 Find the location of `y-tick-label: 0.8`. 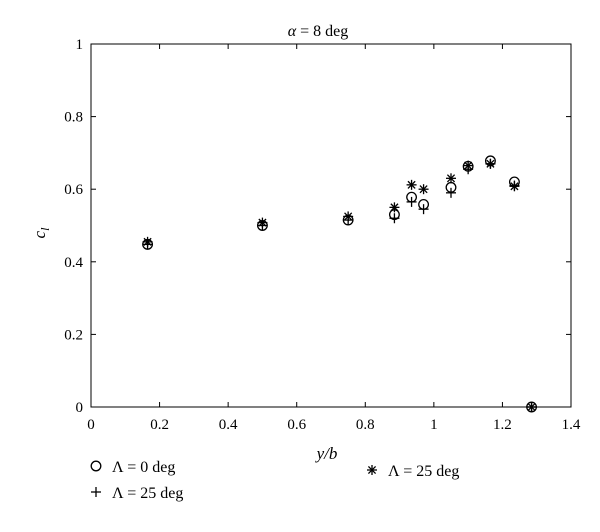

y-tick-label: 0.8 is located at coordinates (73, 118).